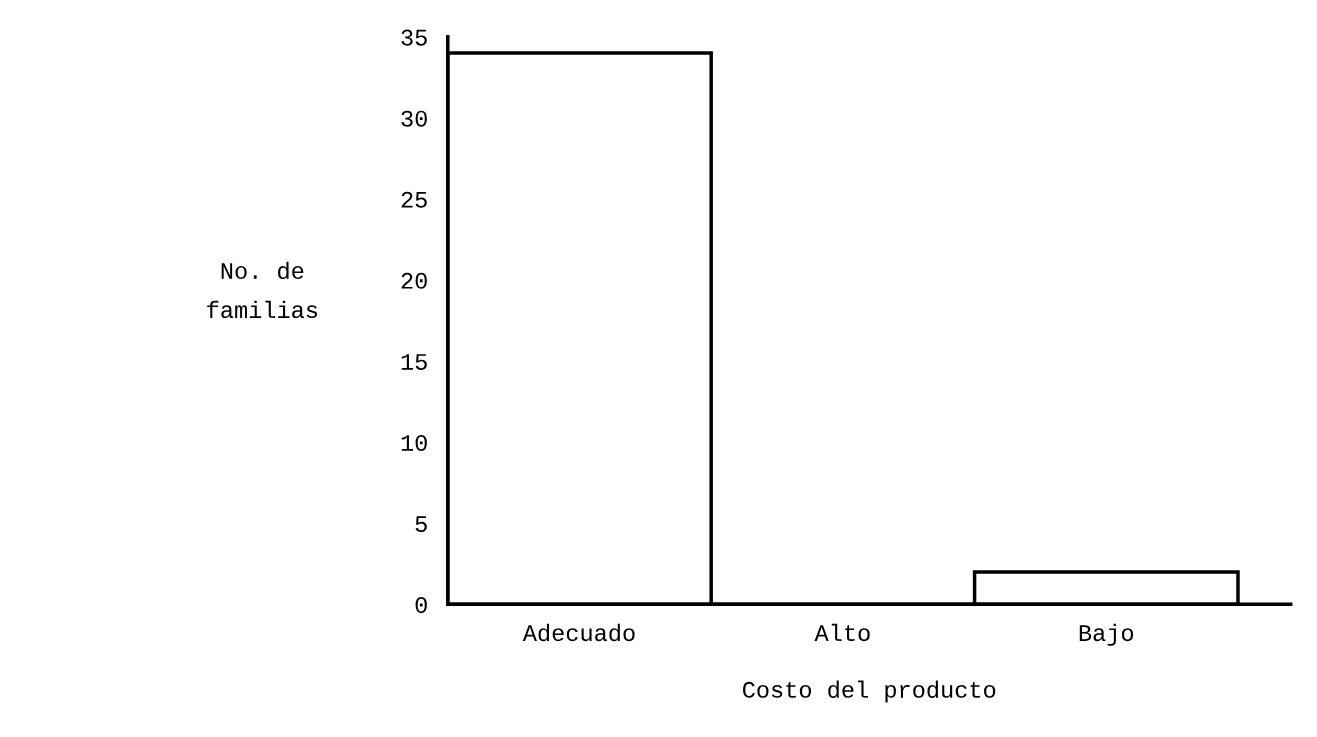  What do you see at coordinates (414, 37) in the screenshot?
I see `y-tick-label: 35` at bounding box center [414, 37].